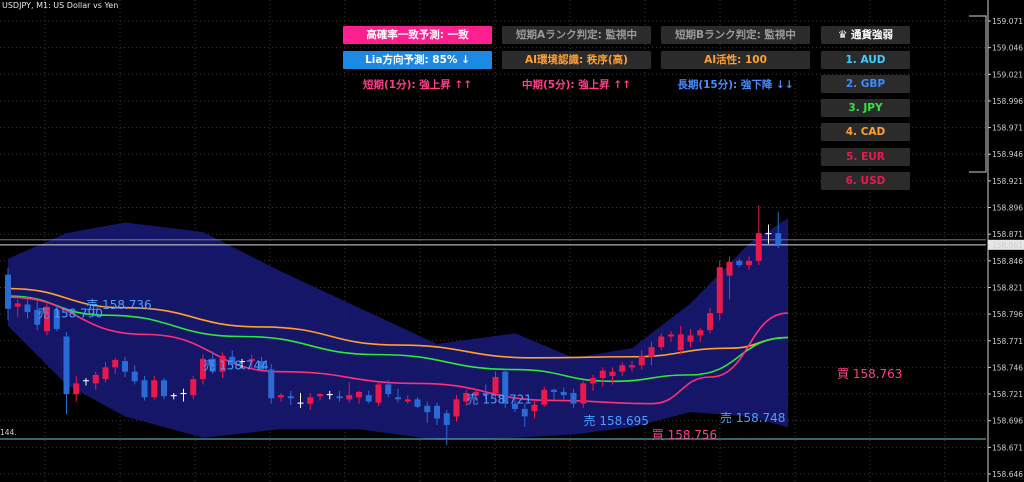 This screenshot has height=482, width=1024. Describe the element at coordinates (235, 365) in the screenshot. I see `sell-signal-label: 売 158.744` at that location.